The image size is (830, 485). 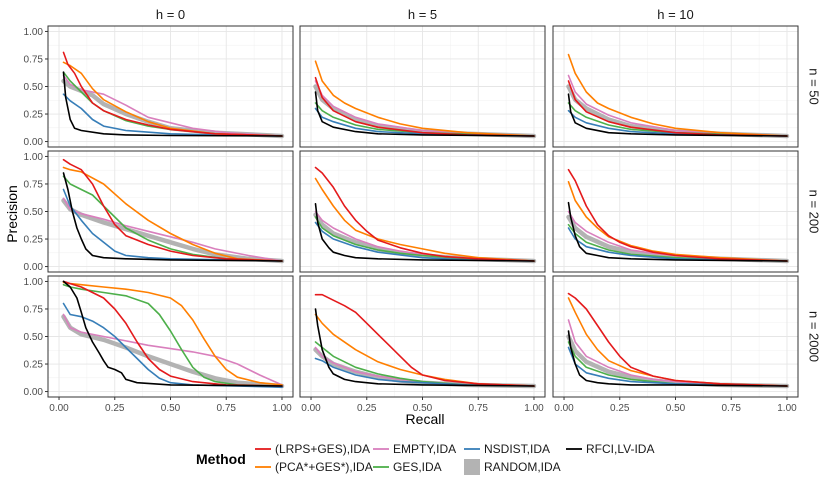 What do you see at coordinates (425, 419) in the screenshot?
I see `x-axis-label: Recall` at bounding box center [425, 419].